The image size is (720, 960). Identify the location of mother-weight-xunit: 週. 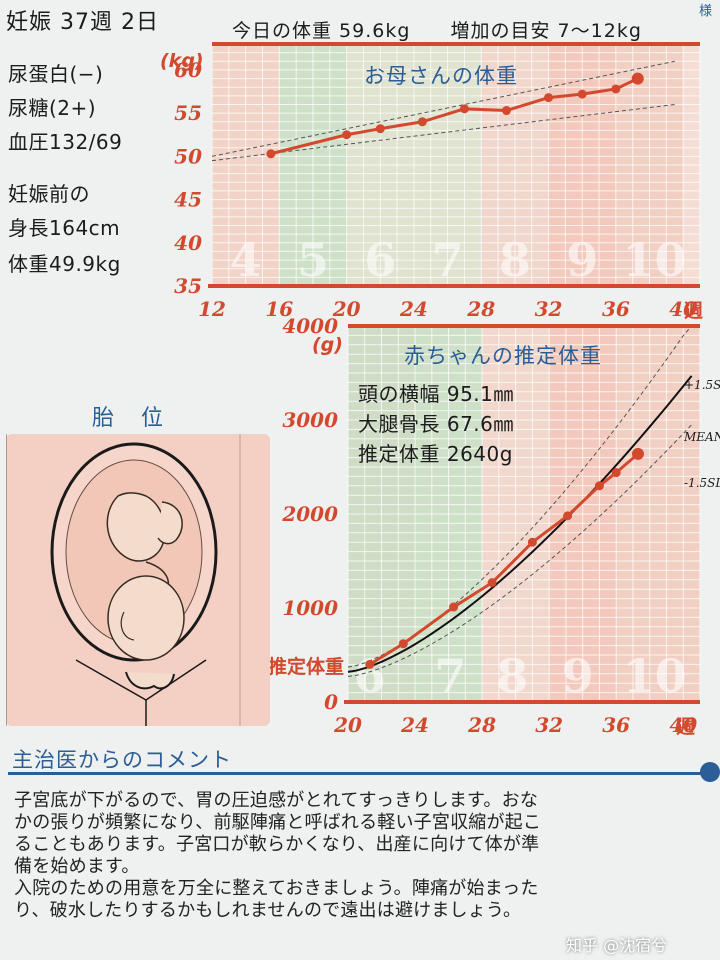
(694, 311).